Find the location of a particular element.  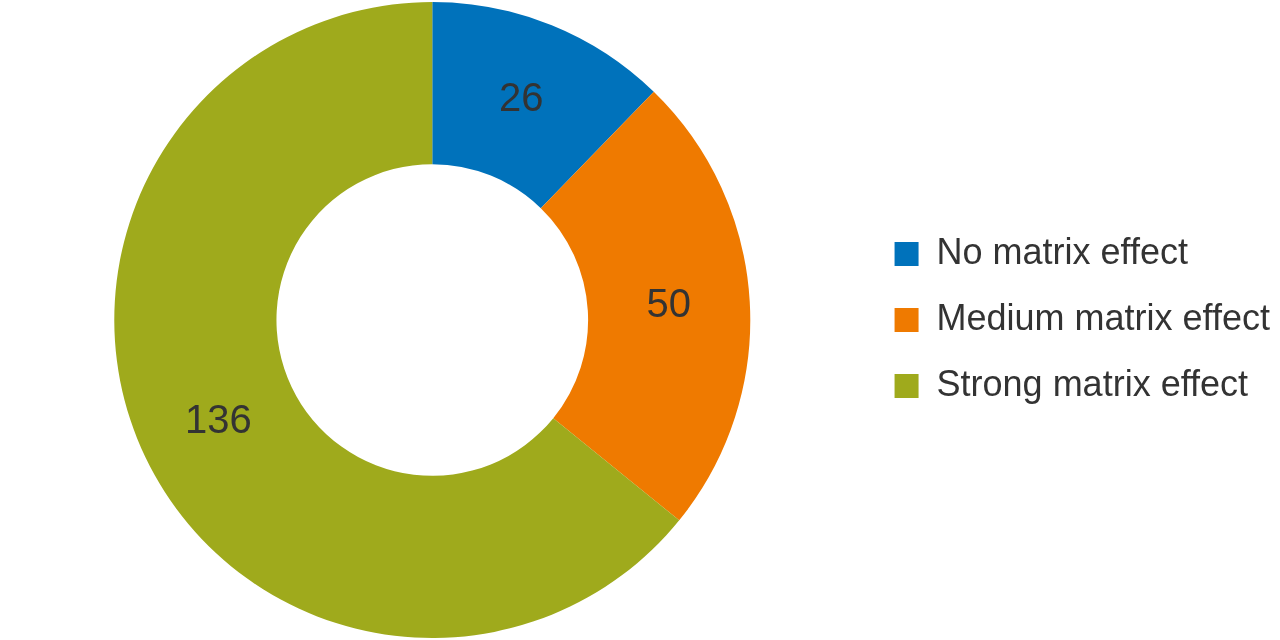

data-label: 136 is located at coordinates (218, 418).